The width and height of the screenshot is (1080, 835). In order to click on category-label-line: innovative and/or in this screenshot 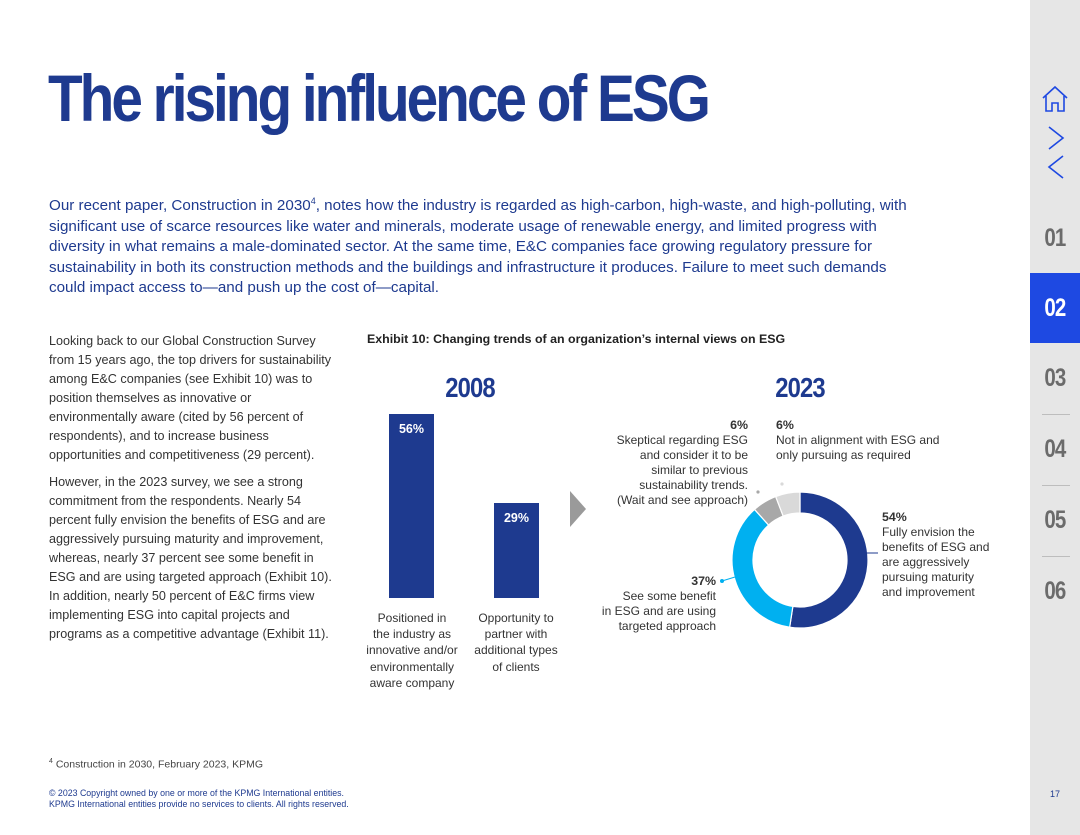, I will do `click(412, 650)`.